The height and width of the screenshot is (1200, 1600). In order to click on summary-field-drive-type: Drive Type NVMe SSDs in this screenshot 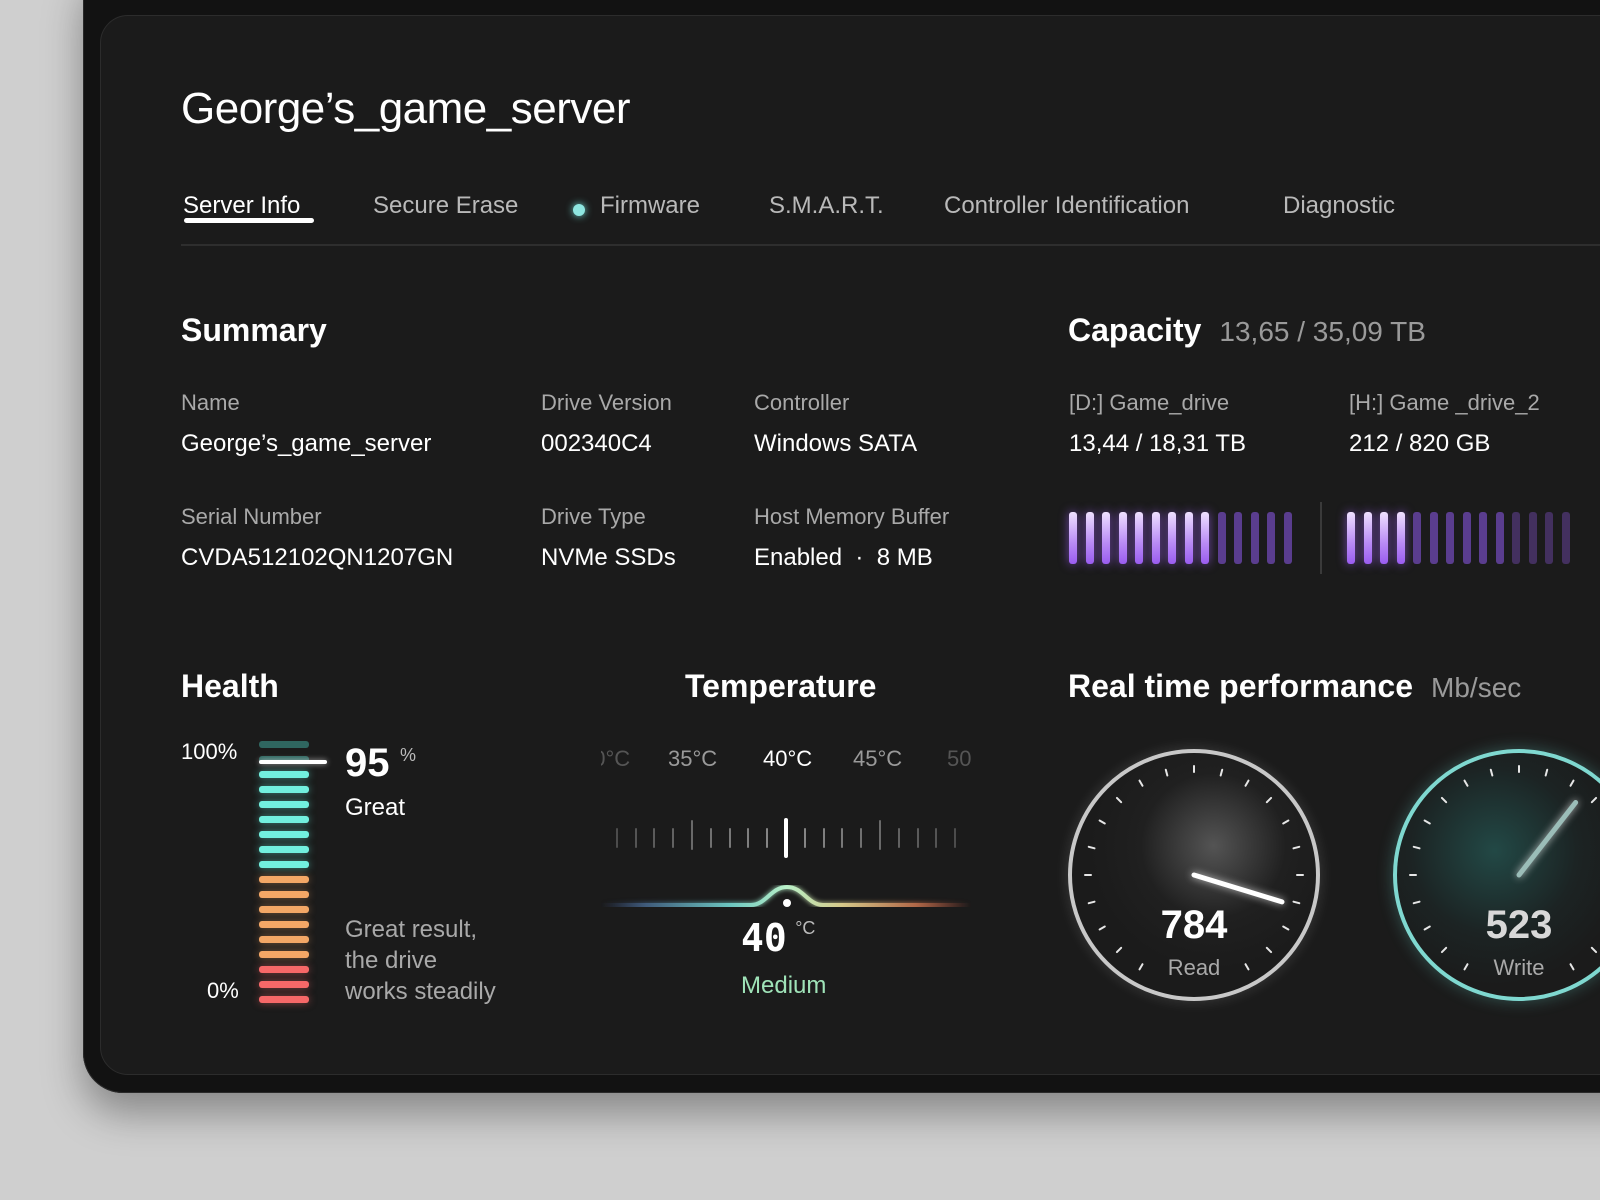, I will do `click(608, 538)`.